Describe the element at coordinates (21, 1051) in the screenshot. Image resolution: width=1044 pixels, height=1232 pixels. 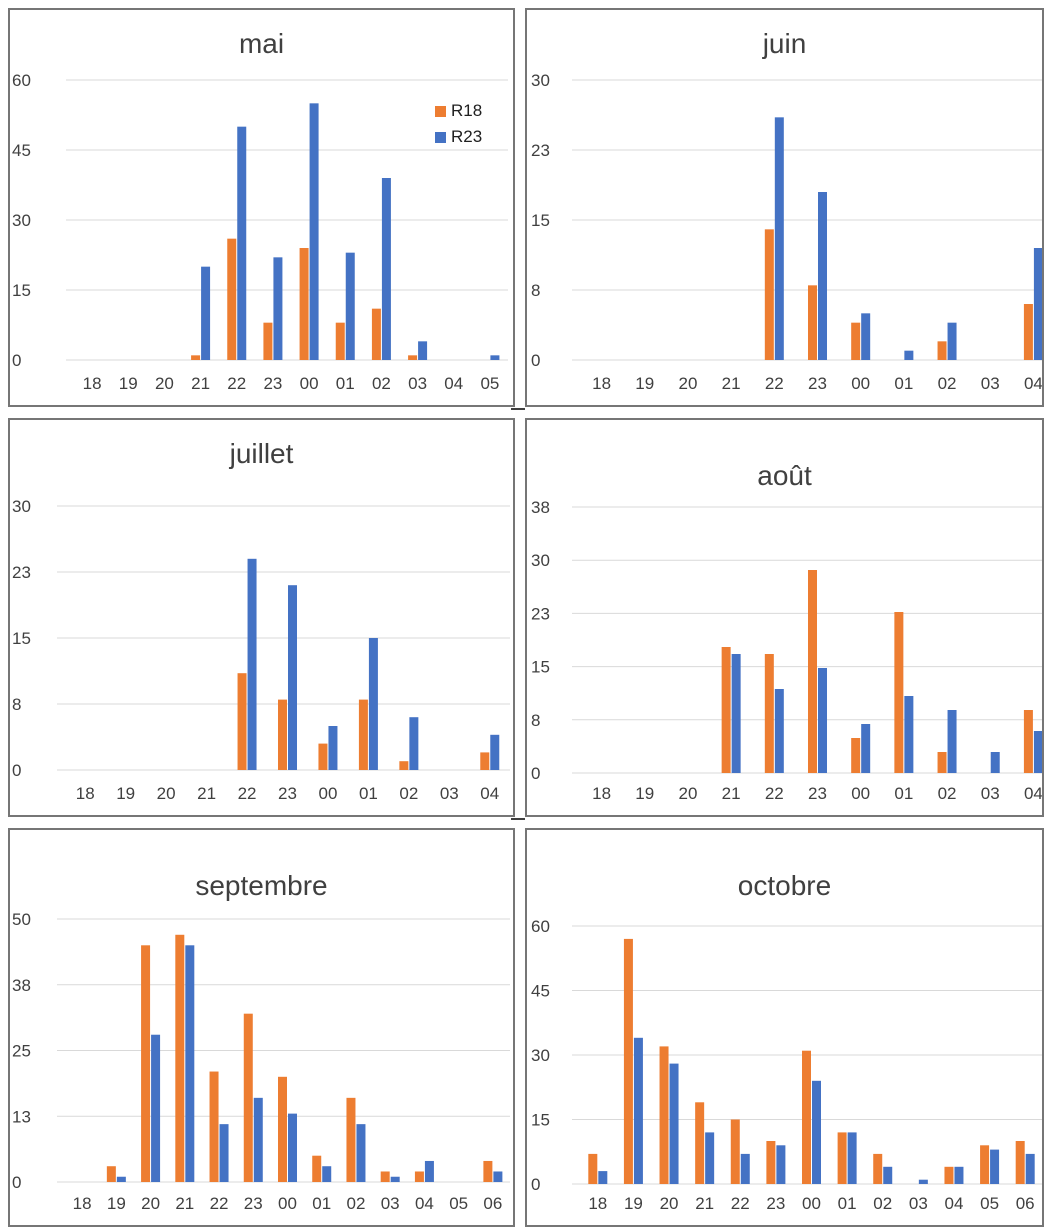
I see `y-tick-label: 25` at that location.